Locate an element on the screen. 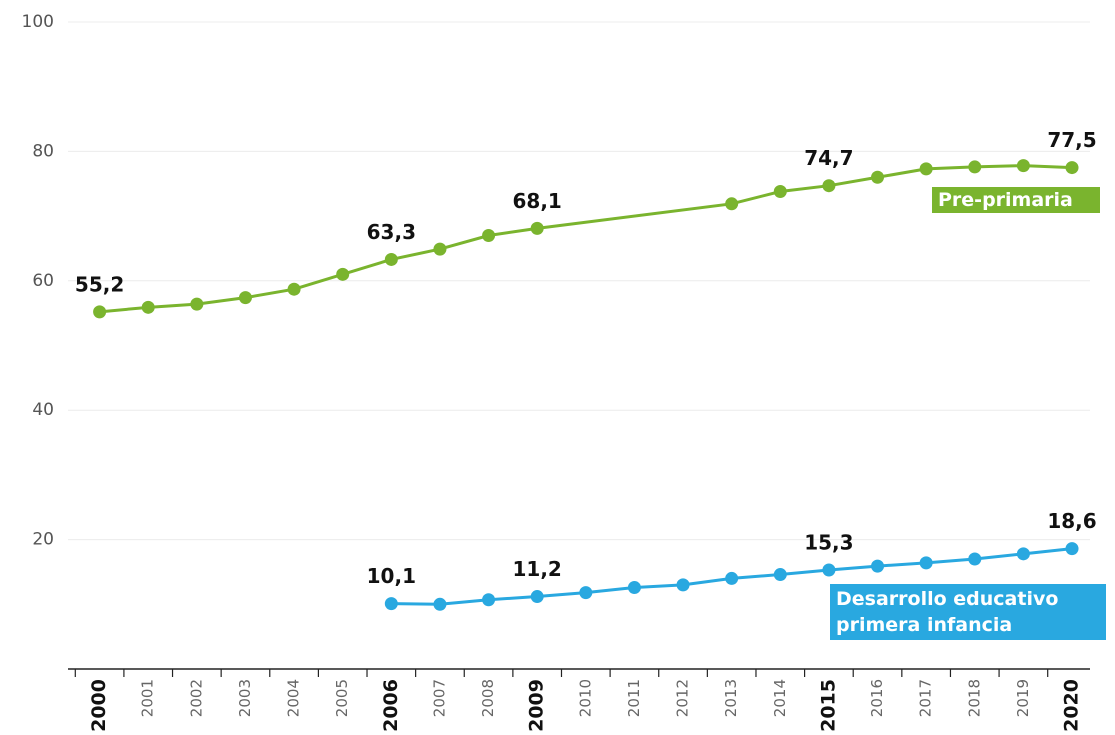  x-tick-label: 2015 is located at coordinates (828, 705).